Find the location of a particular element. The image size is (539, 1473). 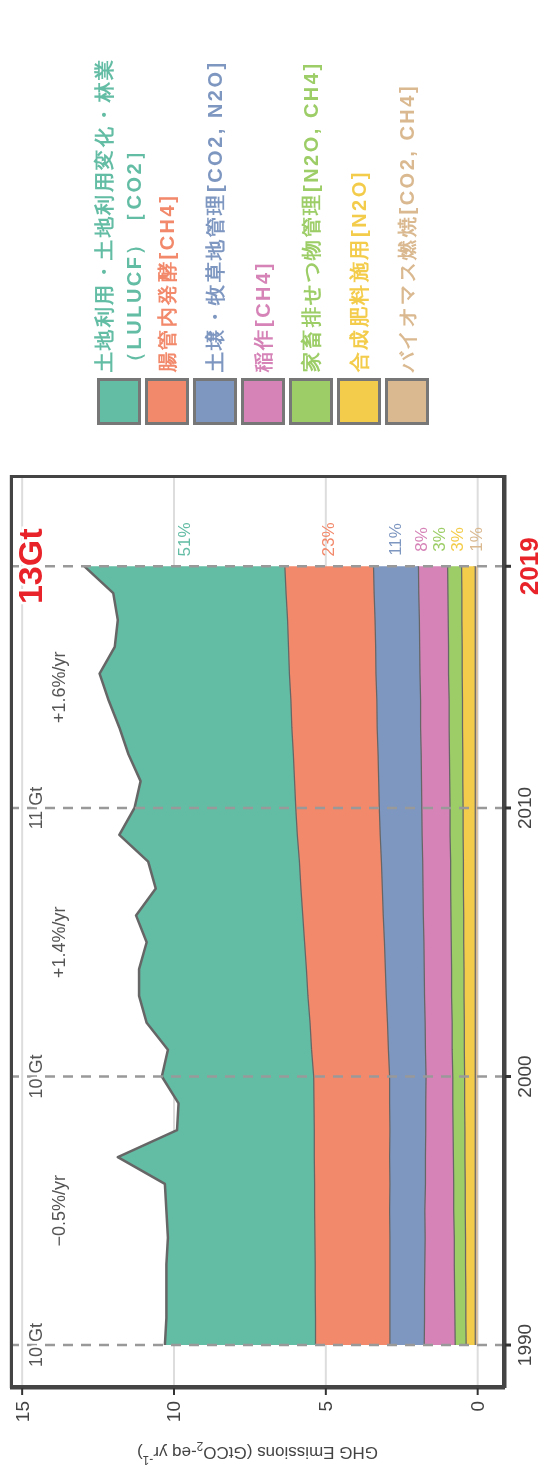

y-tick-label: 2010 is located at coordinates (524, 808).